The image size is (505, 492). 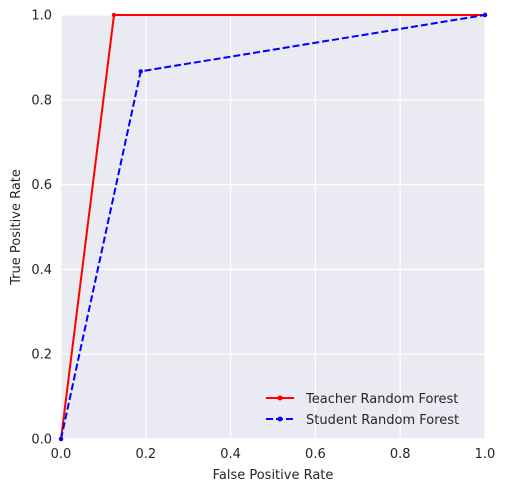 What do you see at coordinates (280, 419) in the screenshot?
I see `legend-marker-student` at bounding box center [280, 419].